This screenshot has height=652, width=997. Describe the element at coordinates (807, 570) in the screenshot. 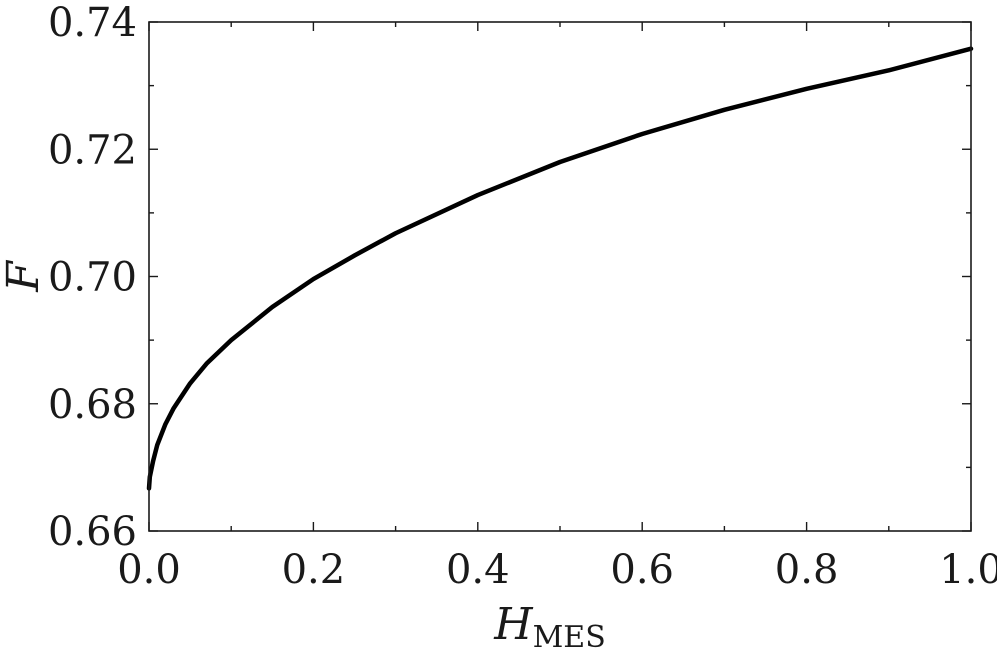

I see `x-tick-label: 0.8` at that location.